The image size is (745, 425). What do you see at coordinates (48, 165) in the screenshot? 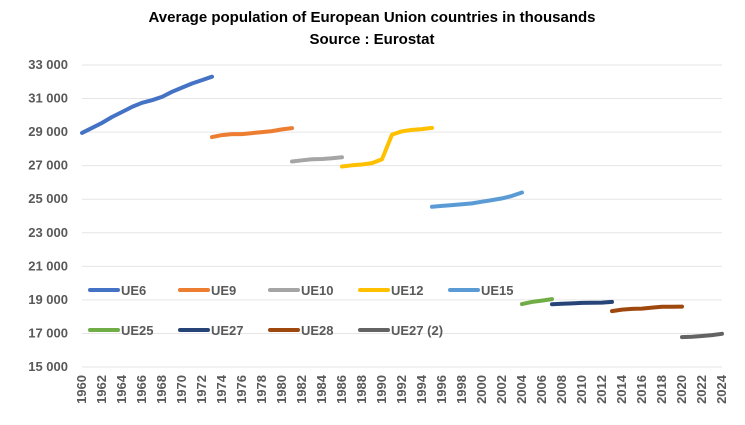
I see `y-tick-label: 27 000` at bounding box center [48, 165].